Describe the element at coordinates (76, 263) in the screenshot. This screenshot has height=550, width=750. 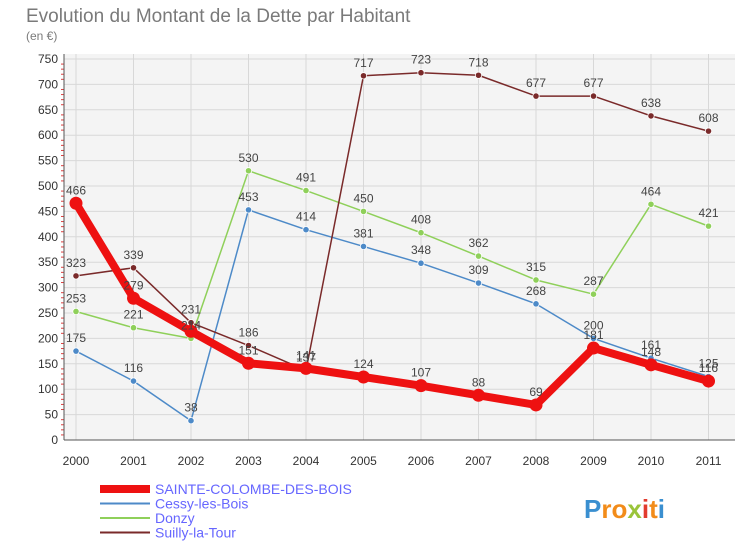
I see `data-label: 323` at that location.